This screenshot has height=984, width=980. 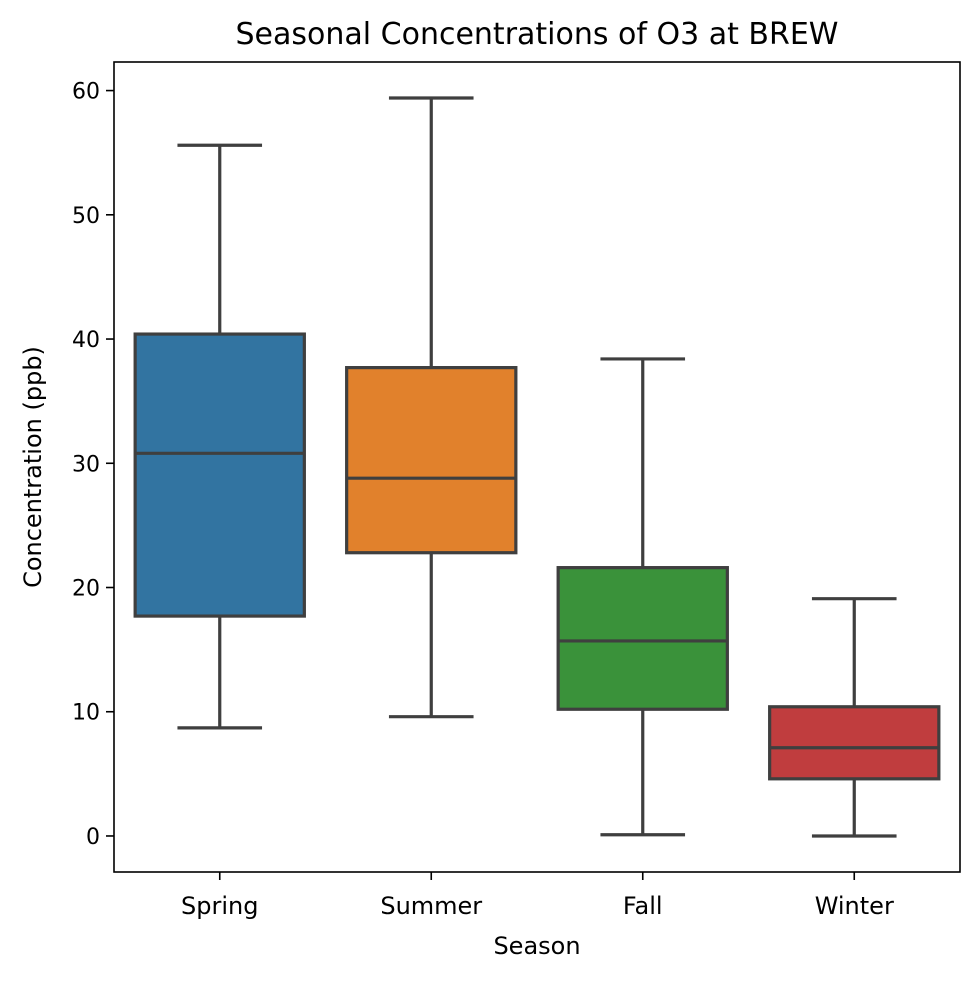 What do you see at coordinates (219, 906) in the screenshot?
I see `x-tick-label-spring: Spring` at bounding box center [219, 906].